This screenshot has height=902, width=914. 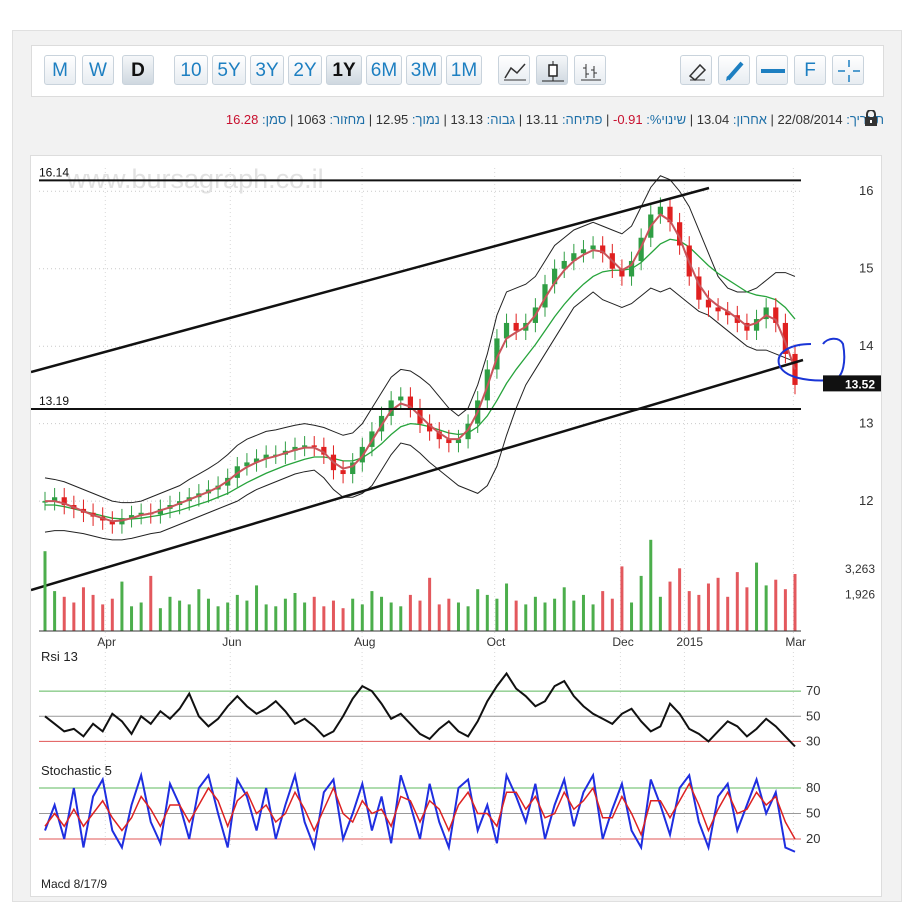 I want to click on stochastic-d-line, so click(x=420, y=811).